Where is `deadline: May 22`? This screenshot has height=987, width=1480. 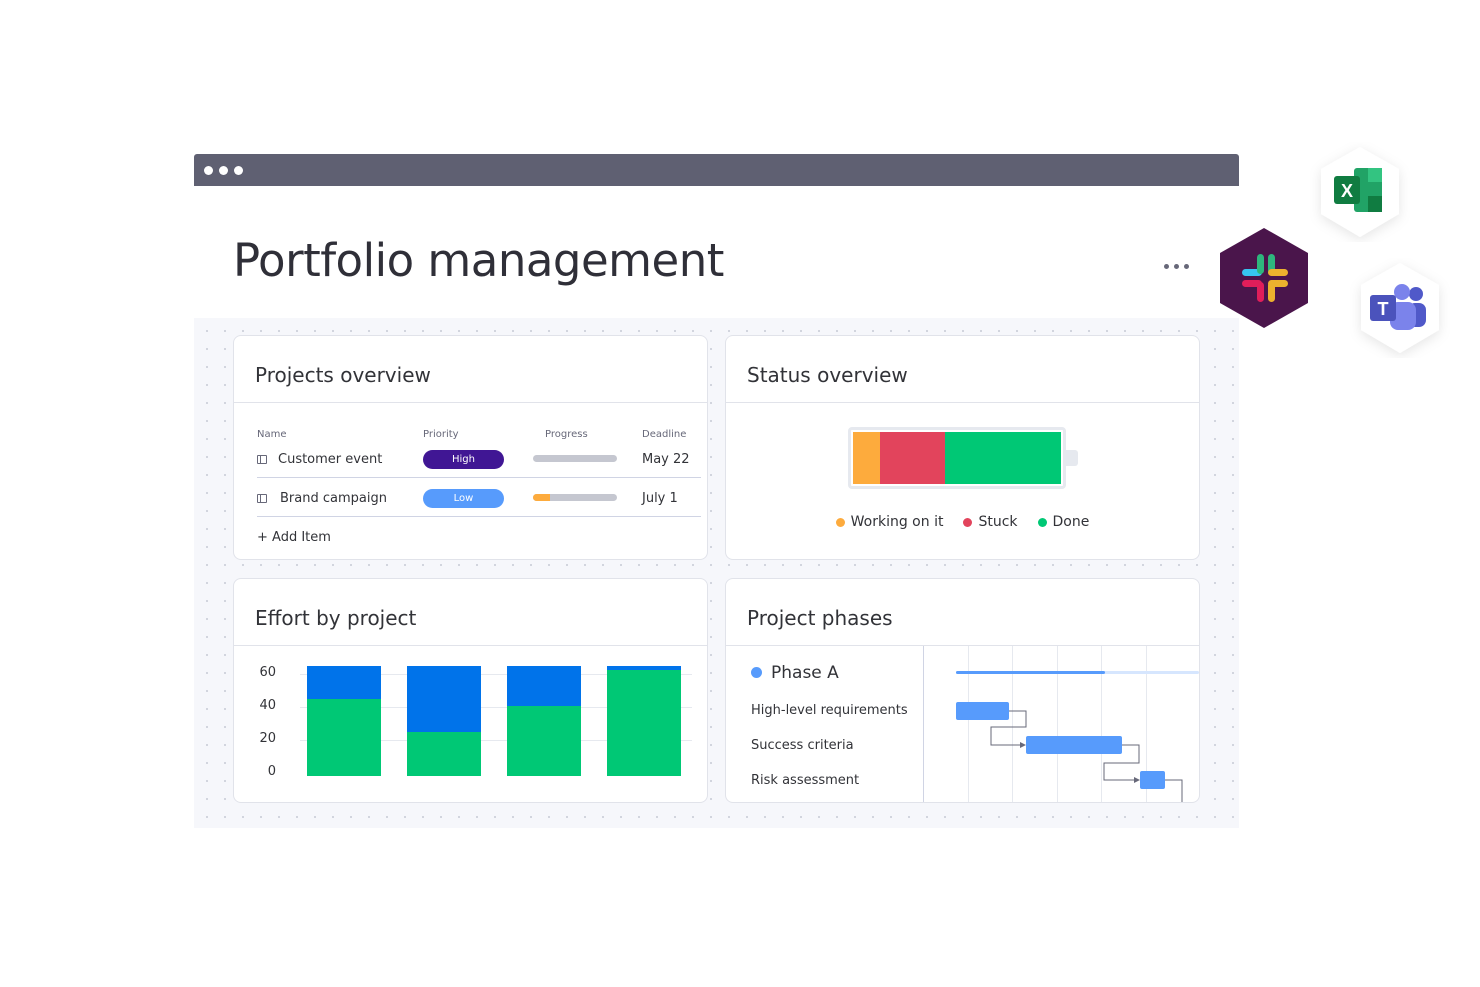 deadline: May 22 is located at coordinates (666, 459).